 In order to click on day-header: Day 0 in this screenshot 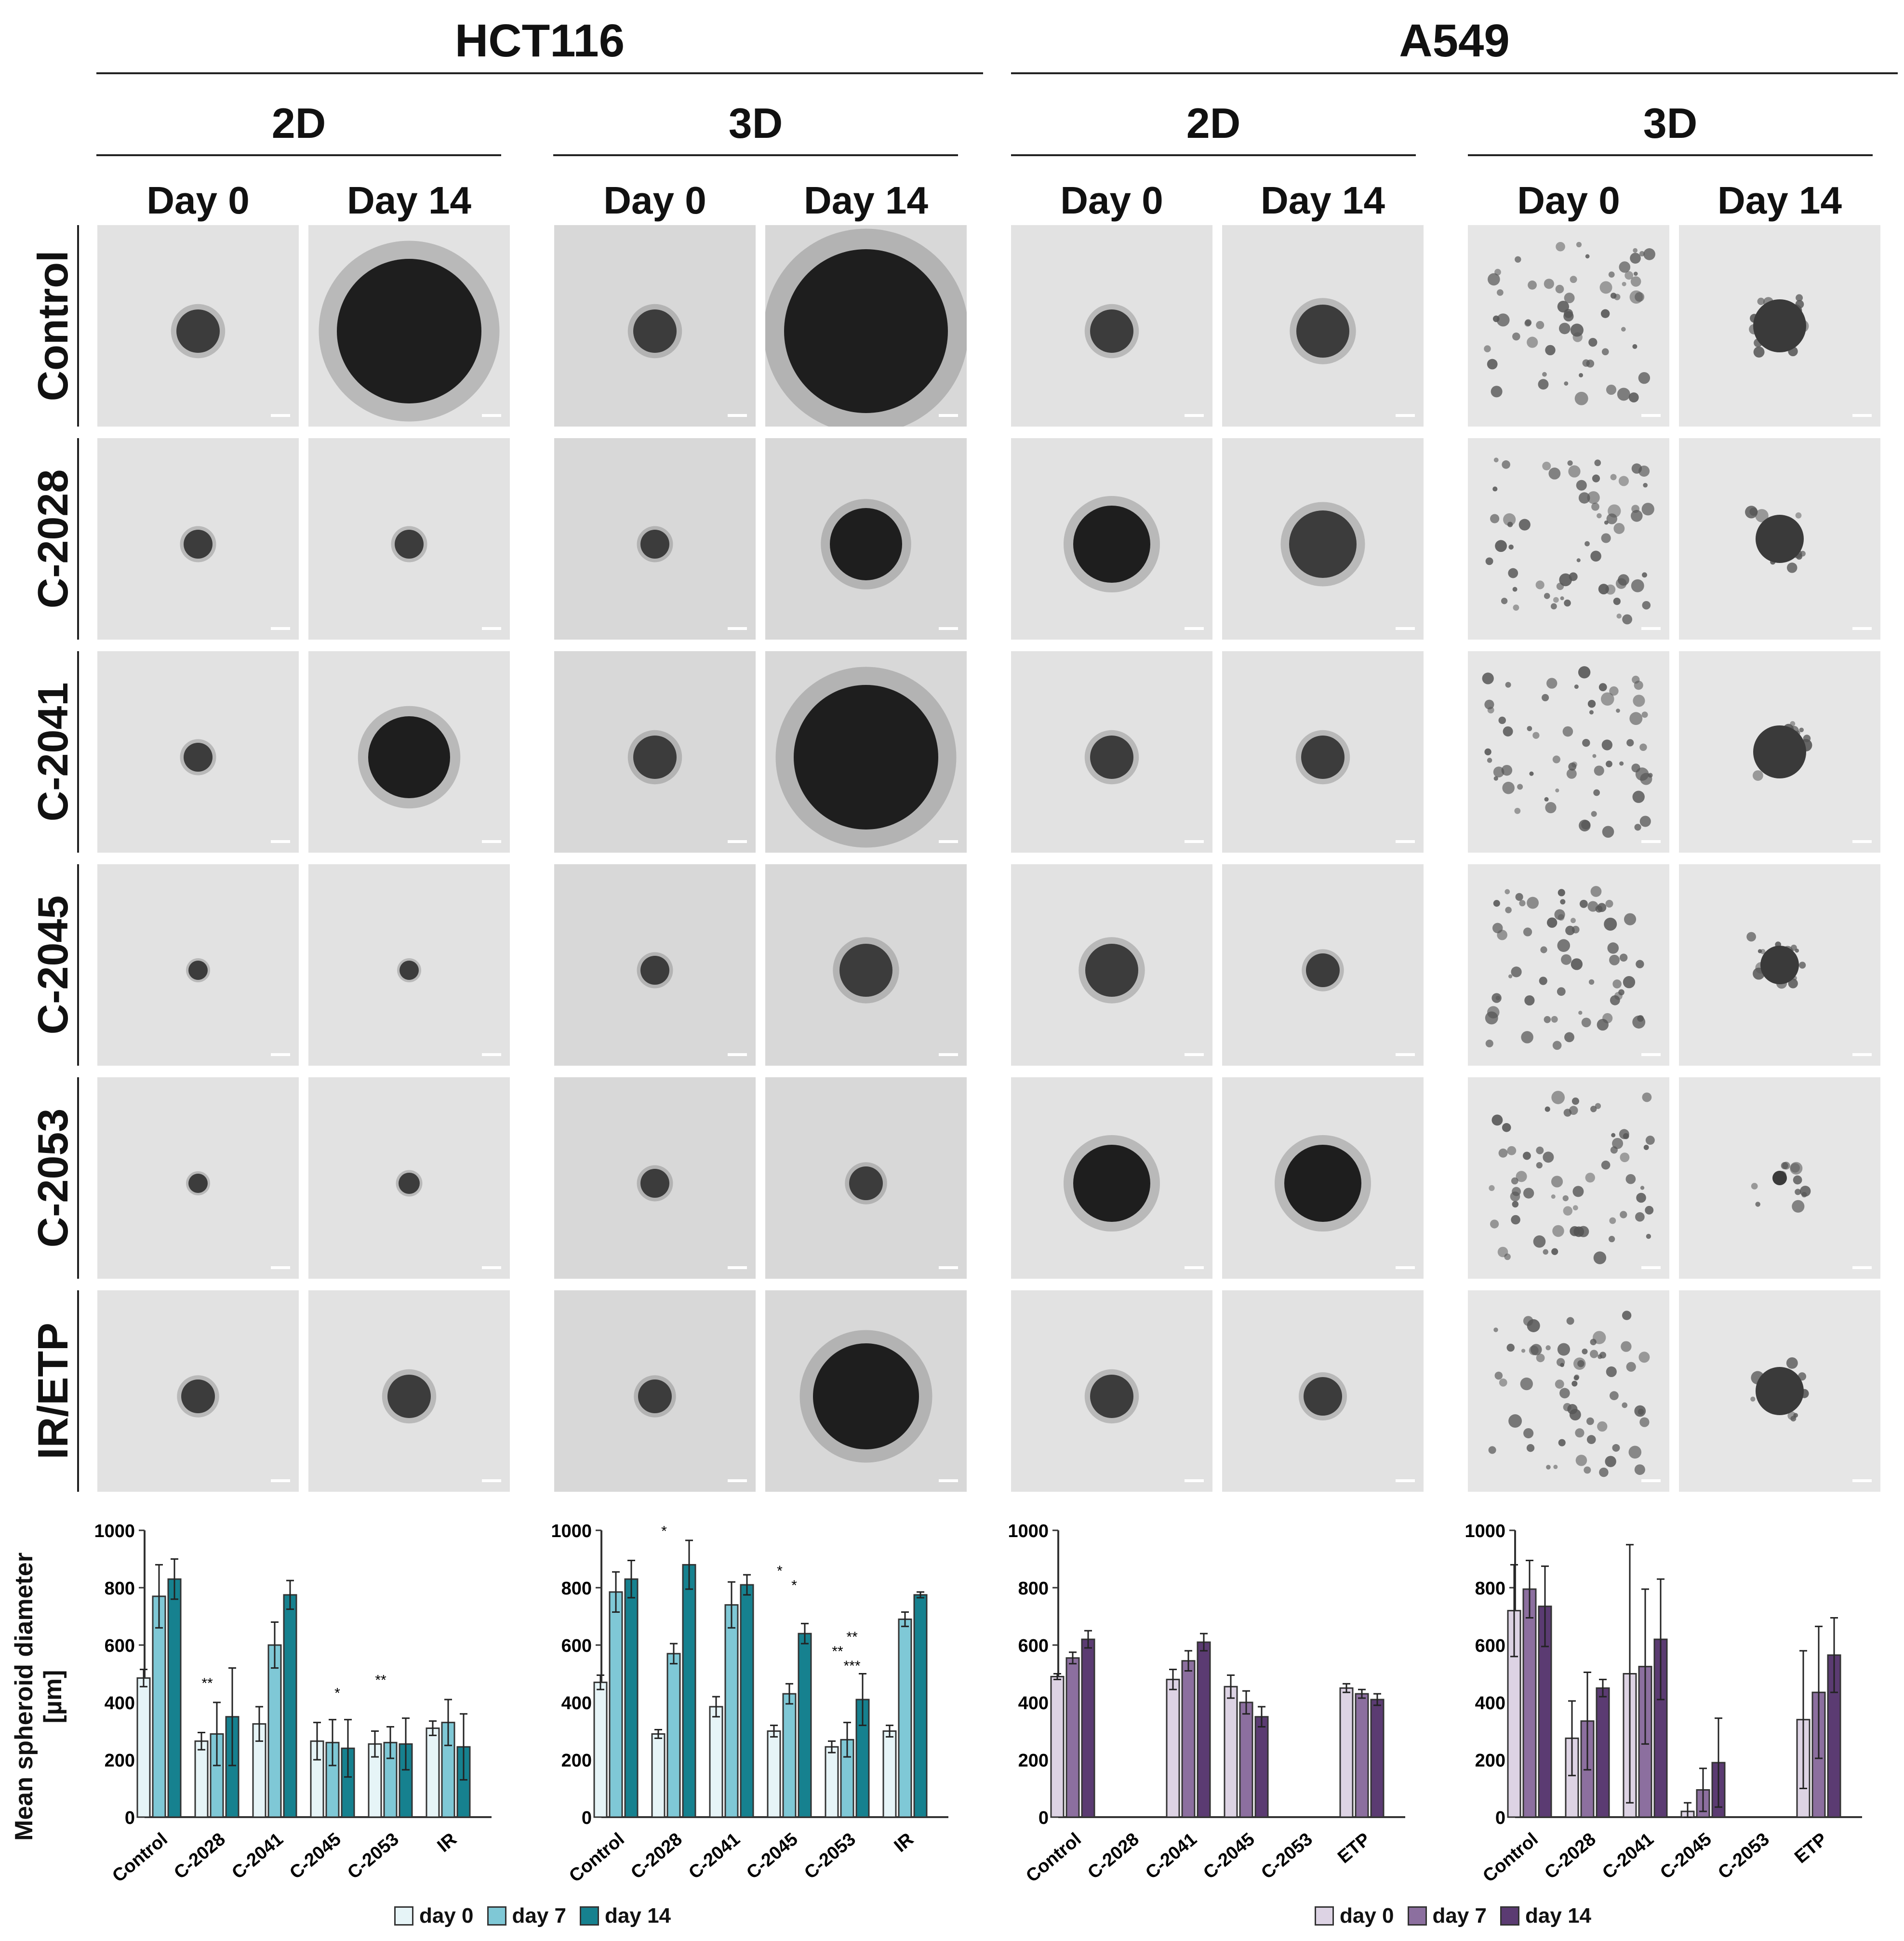, I will do `click(1568, 200)`.